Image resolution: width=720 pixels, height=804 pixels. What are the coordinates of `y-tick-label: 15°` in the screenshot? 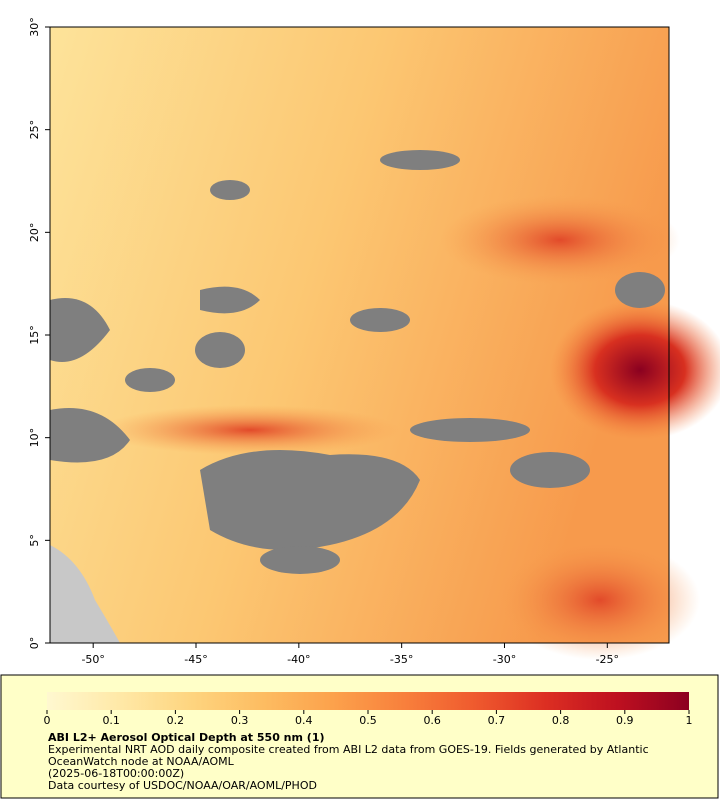 It's located at (34, 335).